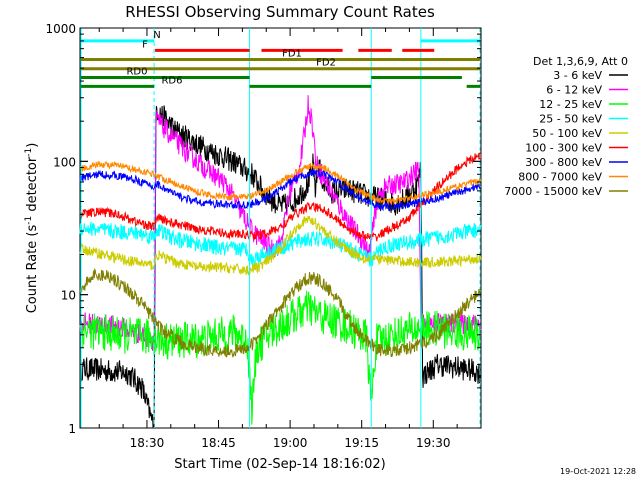  What do you see at coordinates (574, 90) in the screenshot?
I see `legend-label-1: 6 - 12 keV` at bounding box center [574, 90].